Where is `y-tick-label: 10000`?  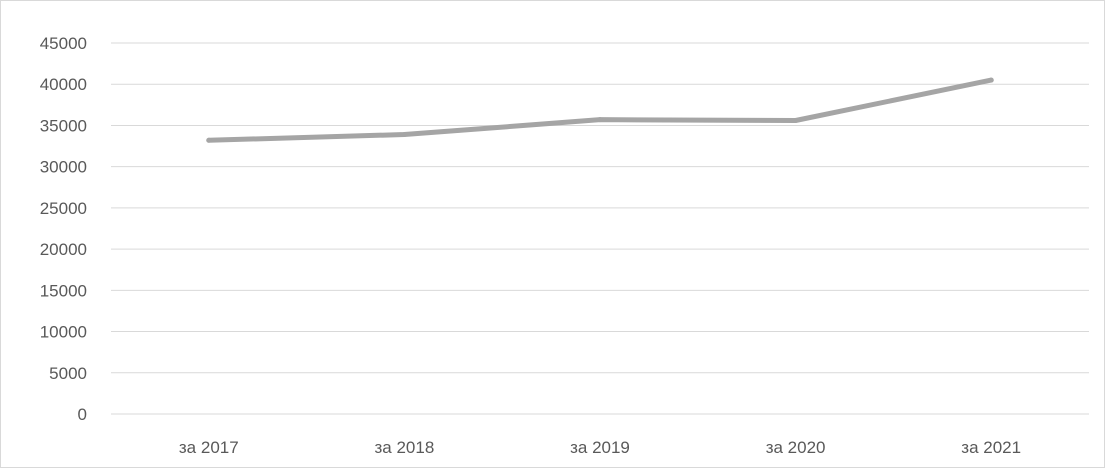 y-tick-label: 10000 is located at coordinates (63, 332).